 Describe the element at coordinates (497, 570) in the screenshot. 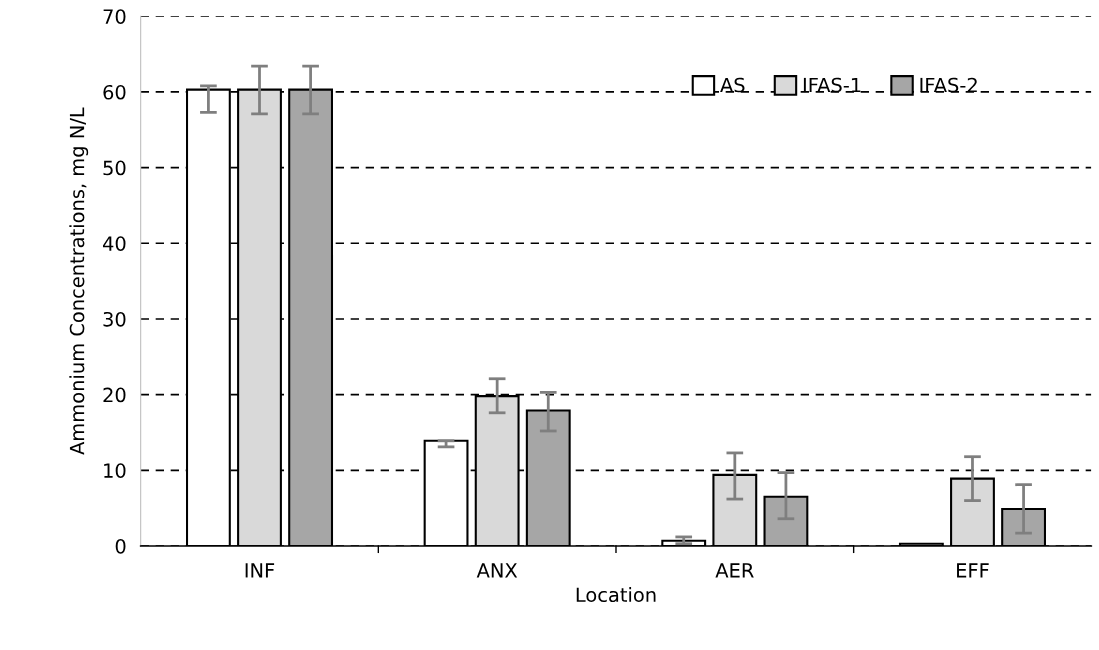

I see `x-tick-label: ANX` at that location.